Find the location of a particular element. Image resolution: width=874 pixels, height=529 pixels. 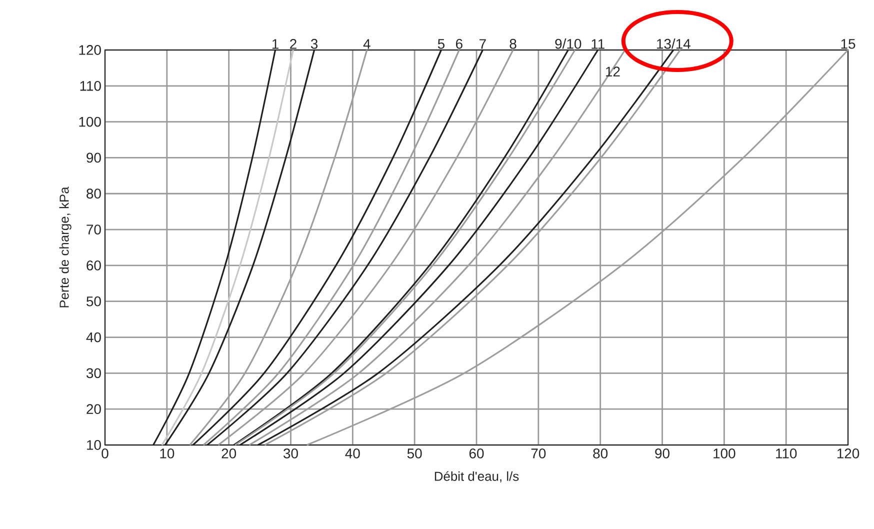

y-tick-label: 80 is located at coordinates (93, 193).